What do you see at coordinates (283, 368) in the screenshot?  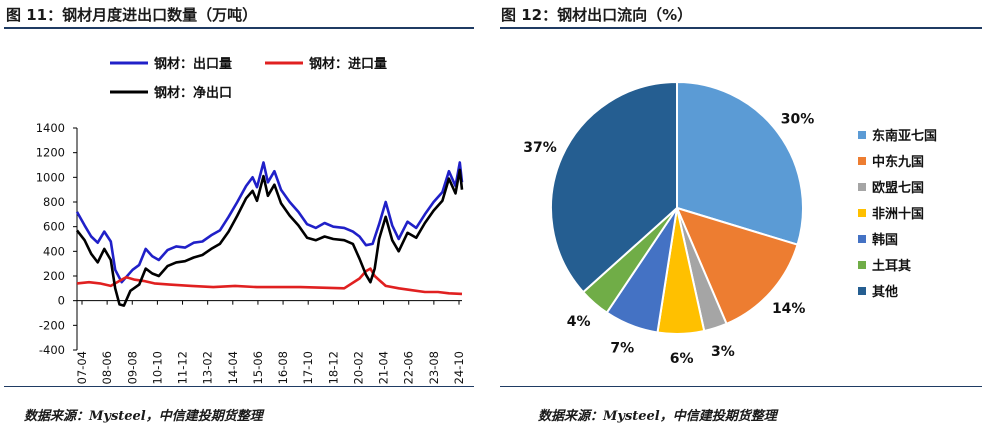 I see `x-tick-label: 2016-08` at bounding box center [283, 368].